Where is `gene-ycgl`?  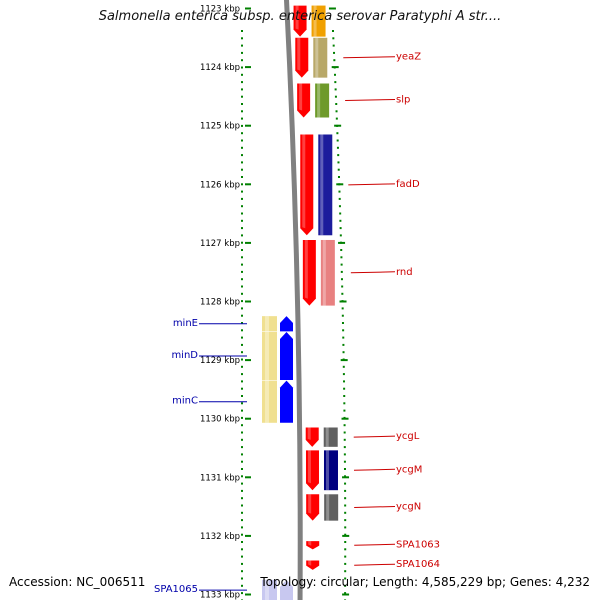 gene-ycgl is located at coordinates (321, 437).